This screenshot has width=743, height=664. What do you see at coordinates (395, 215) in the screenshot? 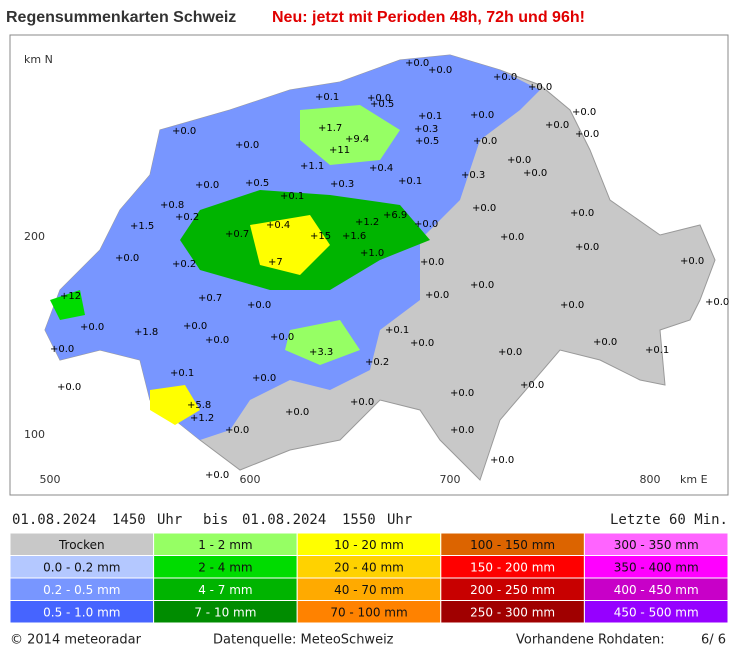
I see `station-value: +6.9` at bounding box center [395, 215].